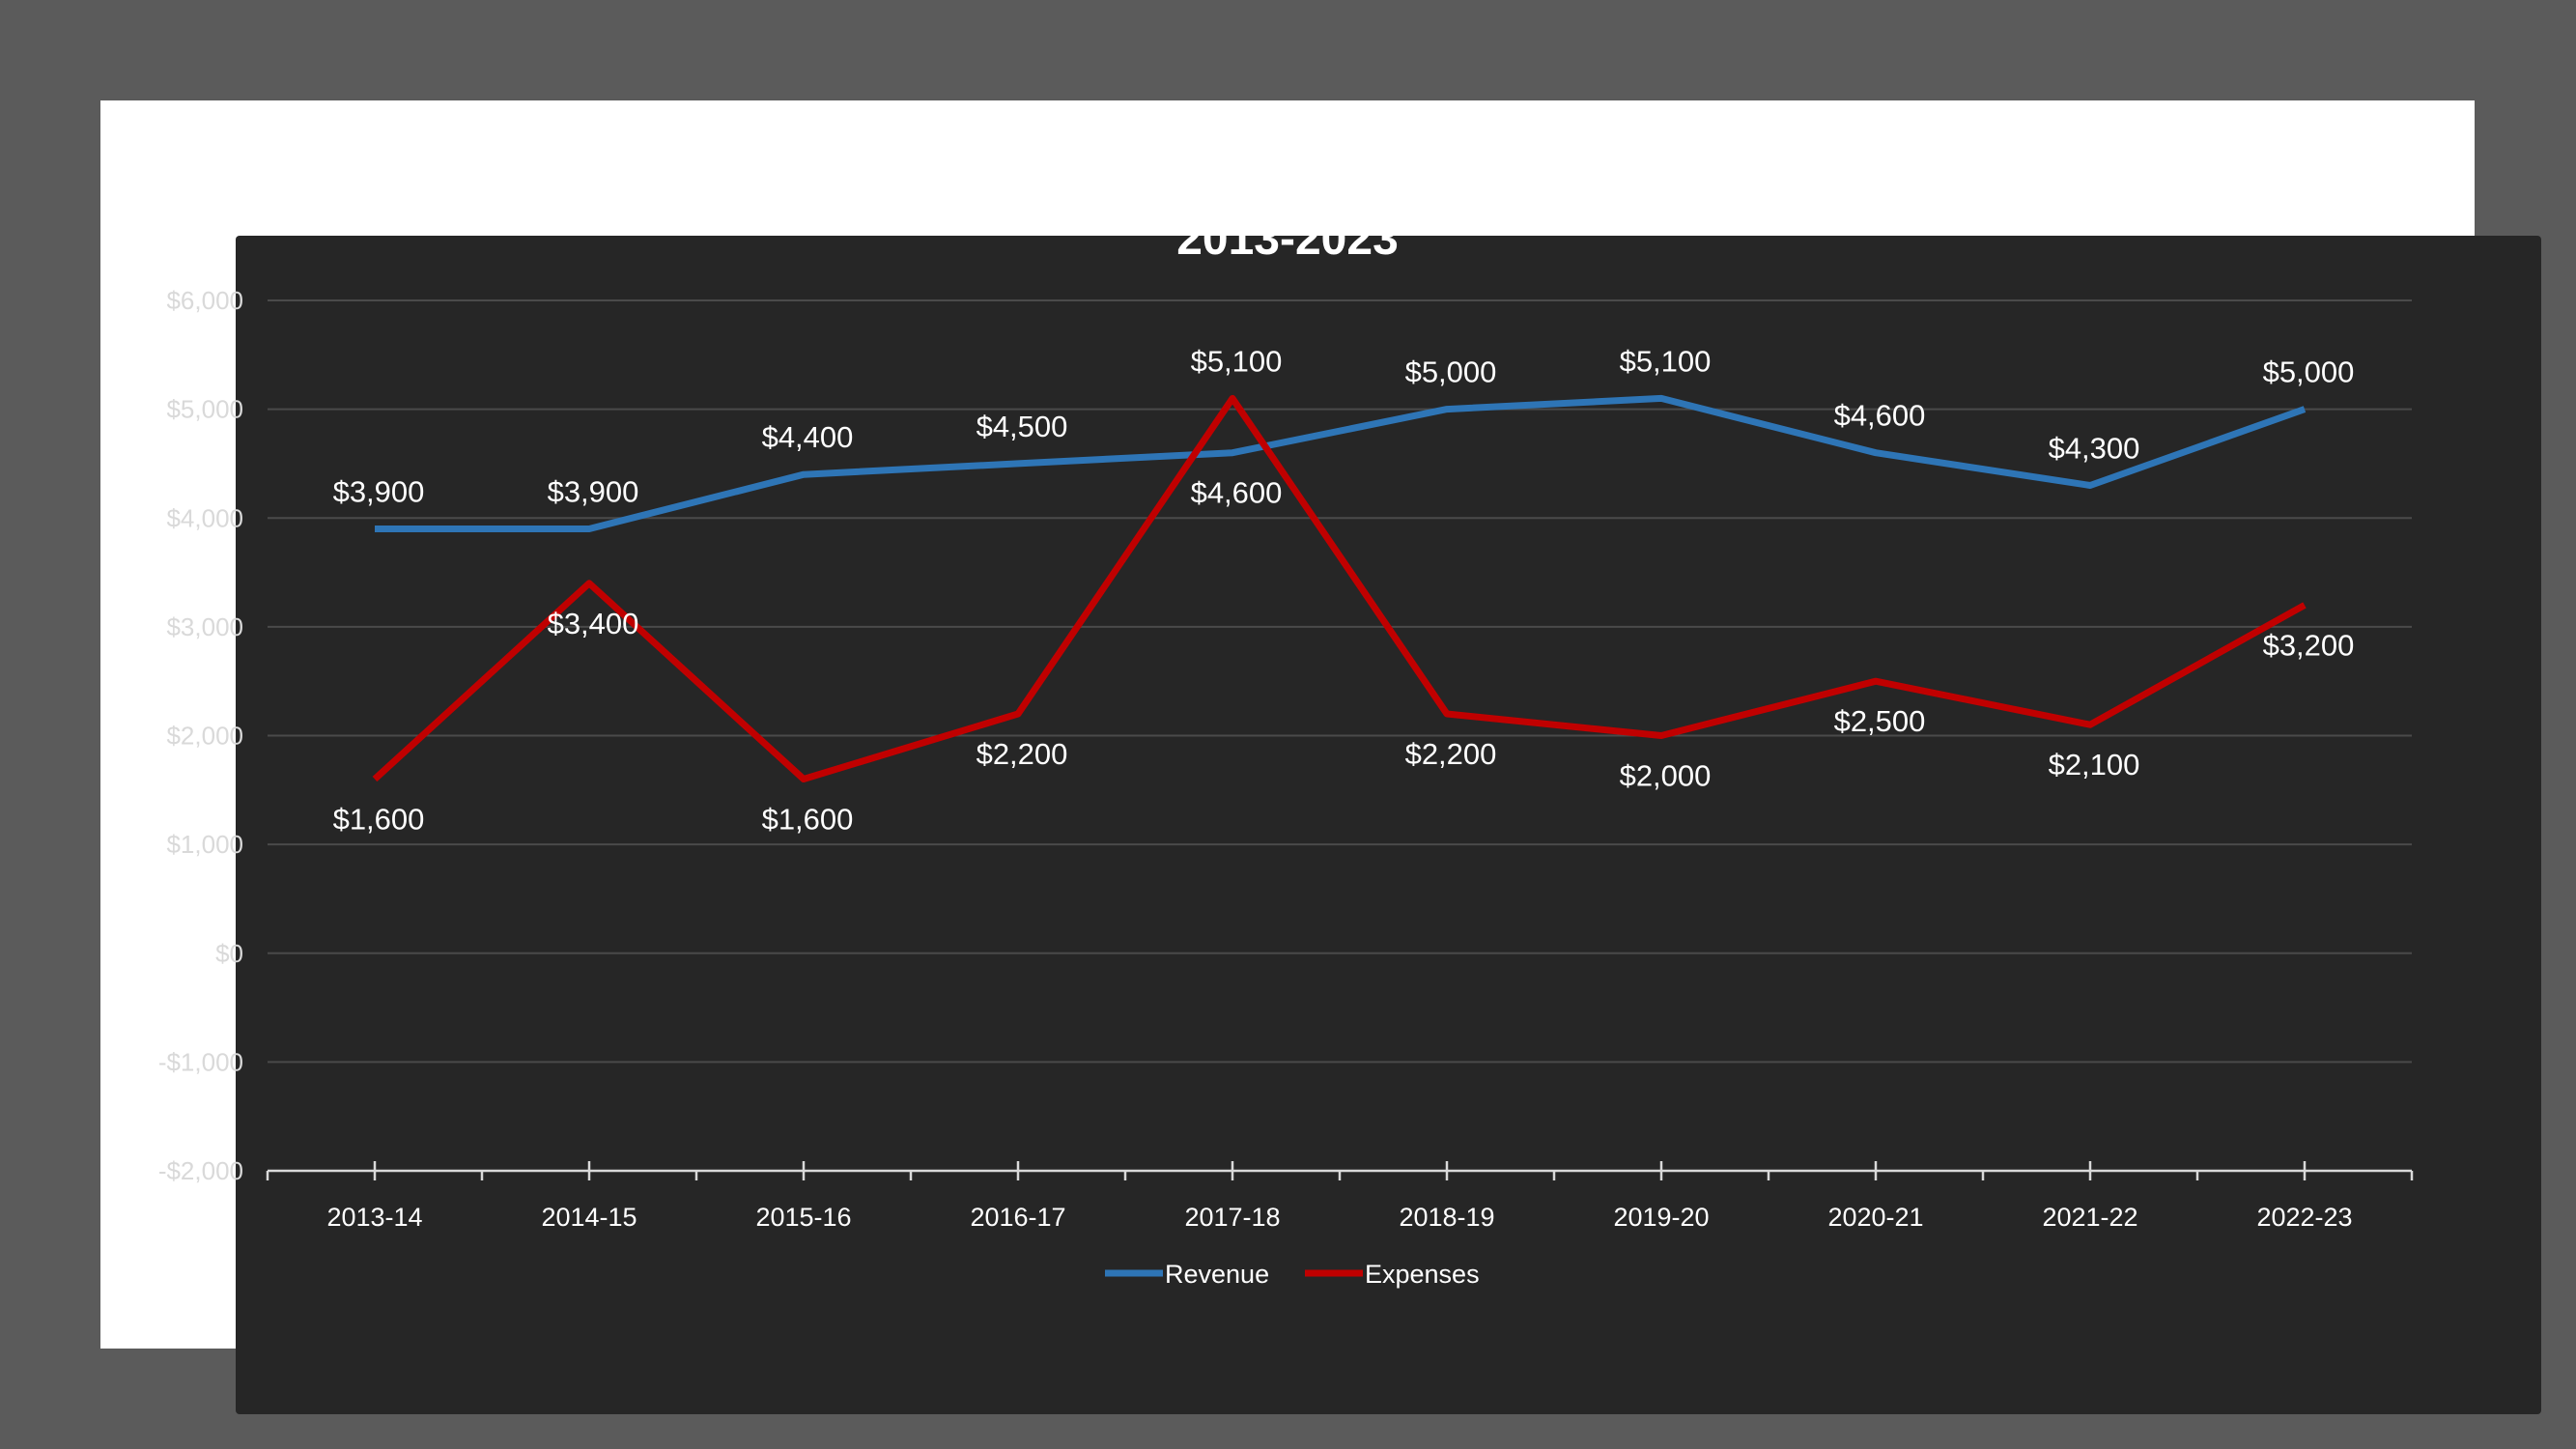 The image size is (2576, 1449). Describe the element at coordinates (1422, 1274) in the screenshot. I see `legend-label-expenses: Expenses` at that location.